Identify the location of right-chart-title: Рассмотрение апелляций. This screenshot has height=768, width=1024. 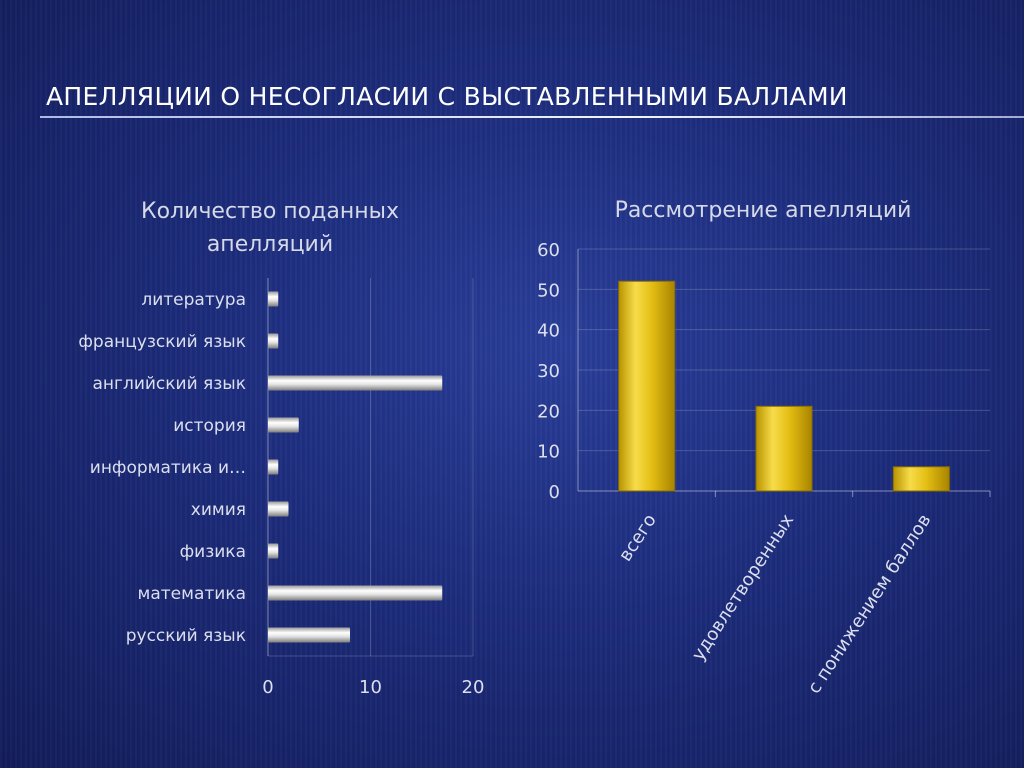
(763, 210).